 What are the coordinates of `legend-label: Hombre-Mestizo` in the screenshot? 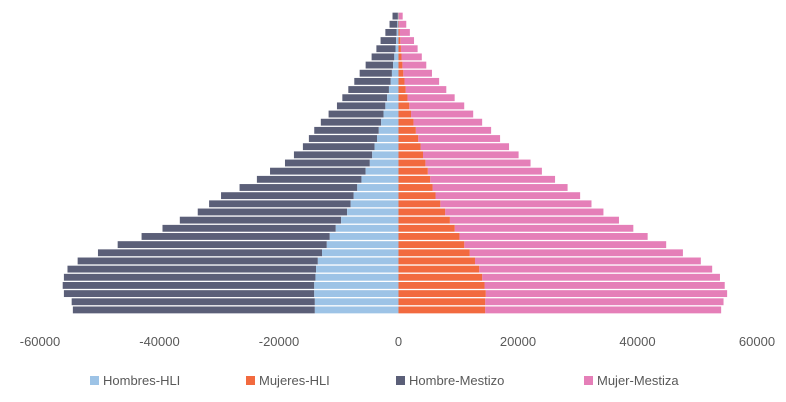 It's located at (456, 380).